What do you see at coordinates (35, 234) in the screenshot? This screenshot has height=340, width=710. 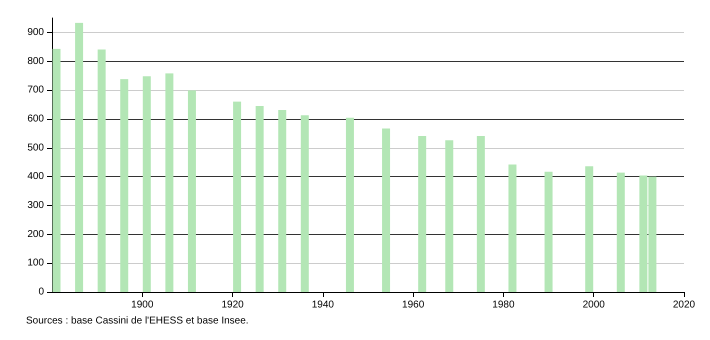 I see `y-tick-label: 200` at bounding box center [35, 234].